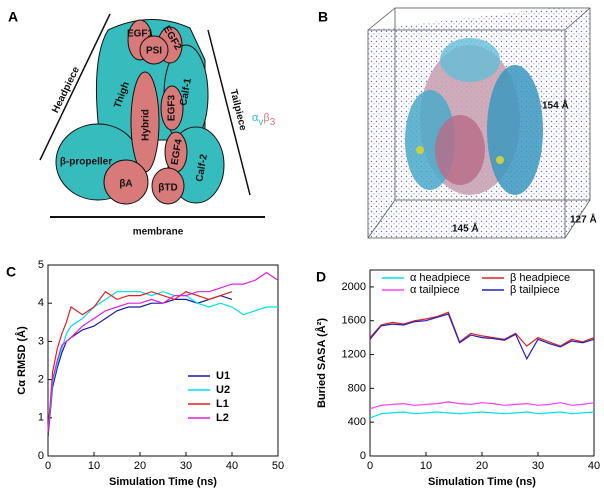 This screenshot has height=492, width=604. I want to click on y-tick-label: 3, so click(41, 341).